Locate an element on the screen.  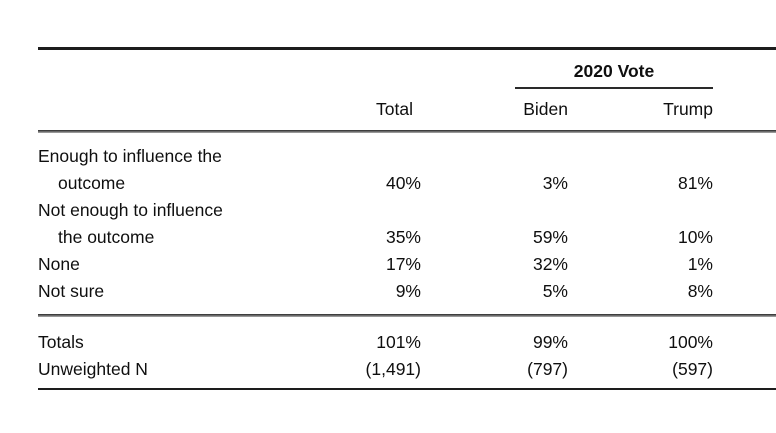
table-top-rule is located at coordinates (407, 48).